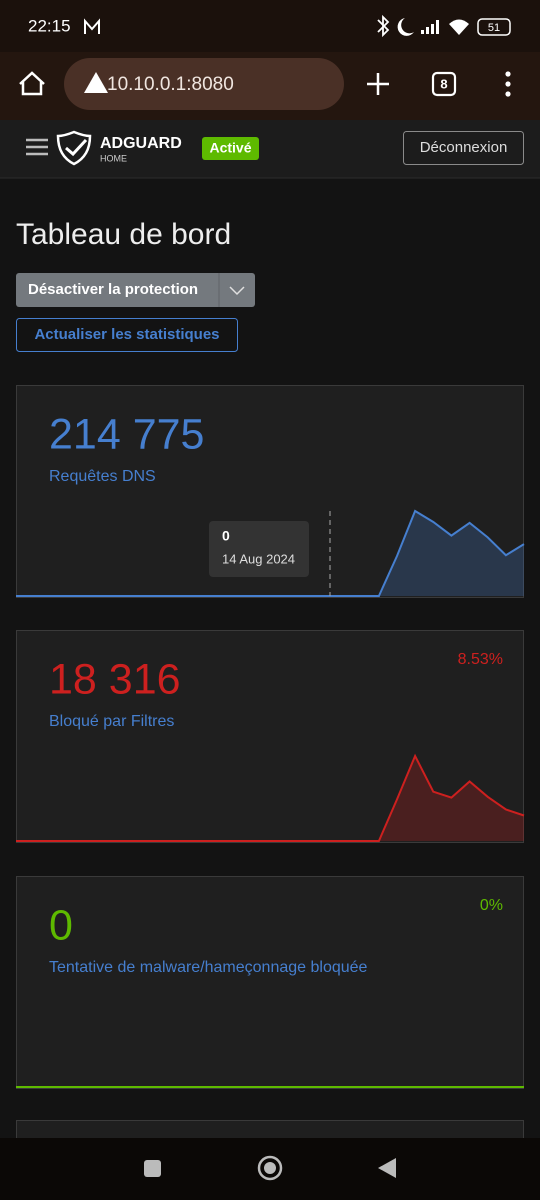 The height and width of the screenshot is (1200, 540). What do you see at coordinates (258, 558) in the screenshot?
I see `tooltip-date: 14 Aug 2024` at bounding box center [258, 558].